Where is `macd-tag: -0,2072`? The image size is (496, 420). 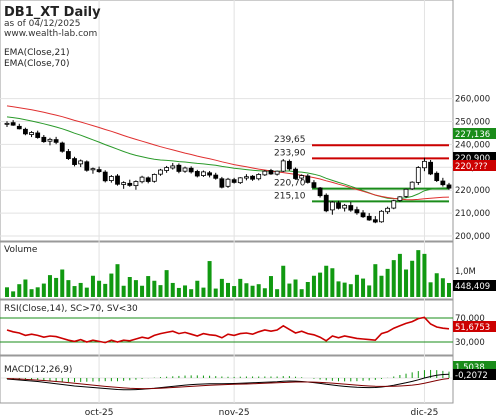
macd-tag: -0,2072 is located at coordinates (471, 376).